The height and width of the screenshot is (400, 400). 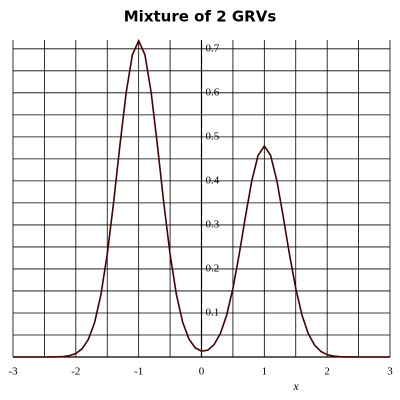 What do you see at coordinates (265, 372) in the screenshot?
I see `x-tick-label: 1` at bounding box center [265, 372].